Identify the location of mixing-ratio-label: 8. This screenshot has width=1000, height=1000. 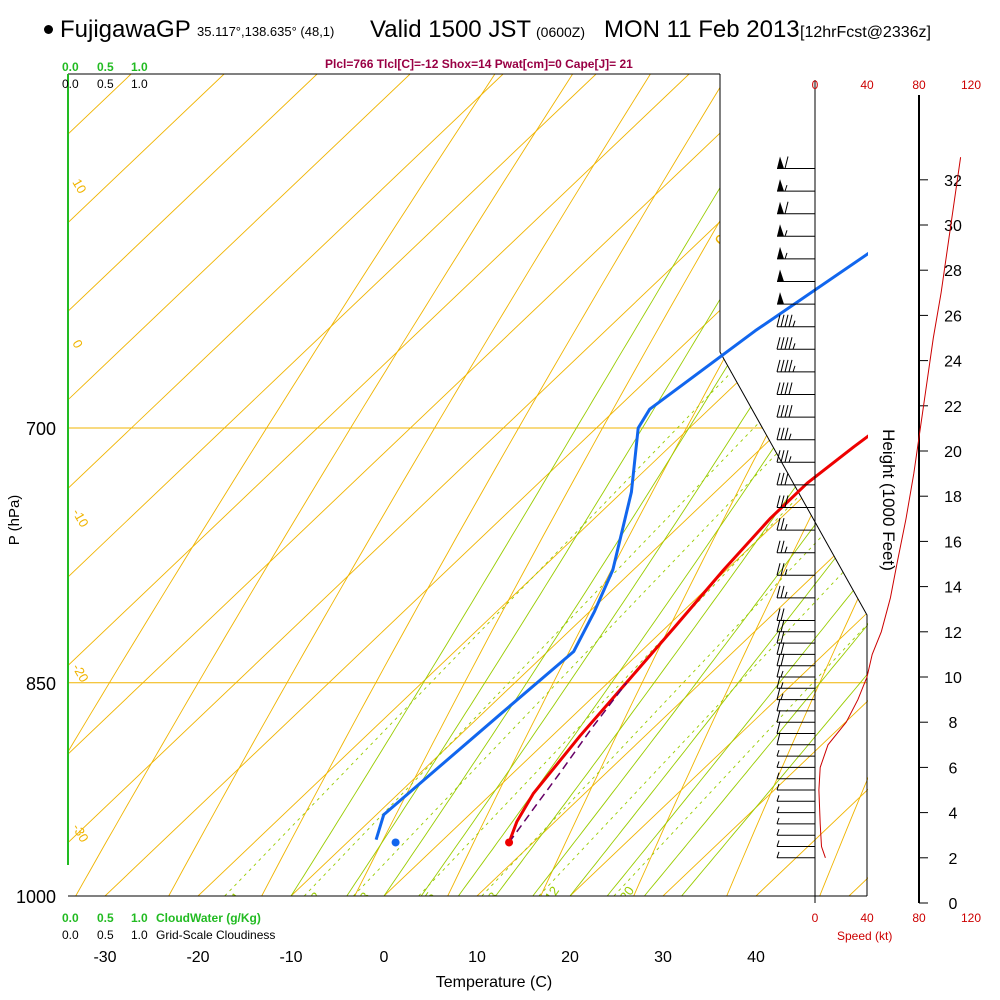
(493, 896).